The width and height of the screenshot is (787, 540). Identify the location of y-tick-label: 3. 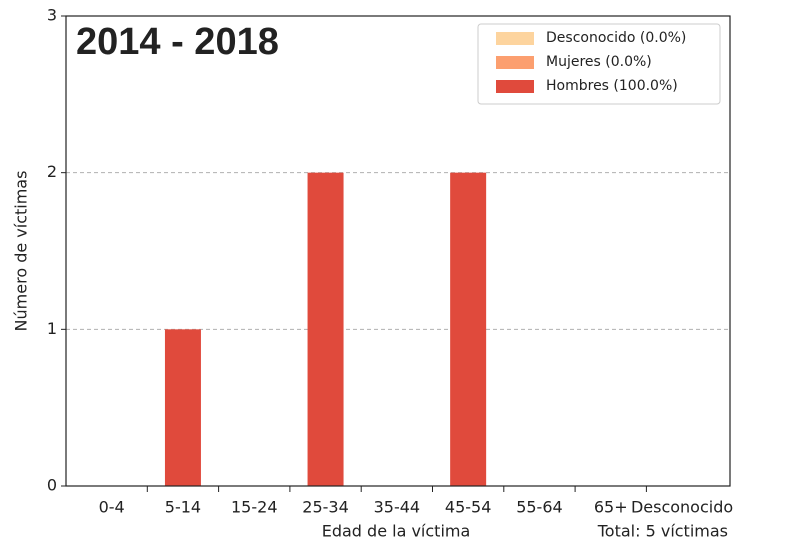
(52, 15).